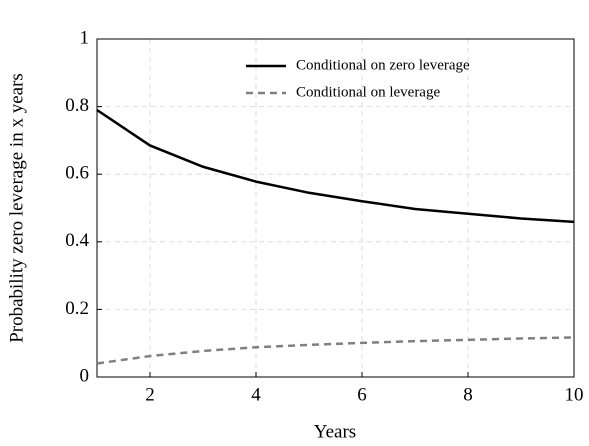 The width and height of the screenshot is (589, 446). Describe the element at coordinates (16, 208) in the screenshot. I see `y-axis-label: Probability zero leverage in x years` at that location.